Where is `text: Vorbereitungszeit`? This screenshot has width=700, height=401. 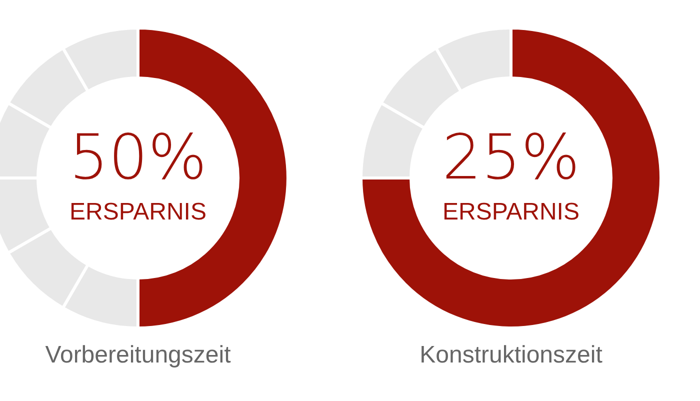 text: Vorbereitungszeit is located at coordinates (138, 355).